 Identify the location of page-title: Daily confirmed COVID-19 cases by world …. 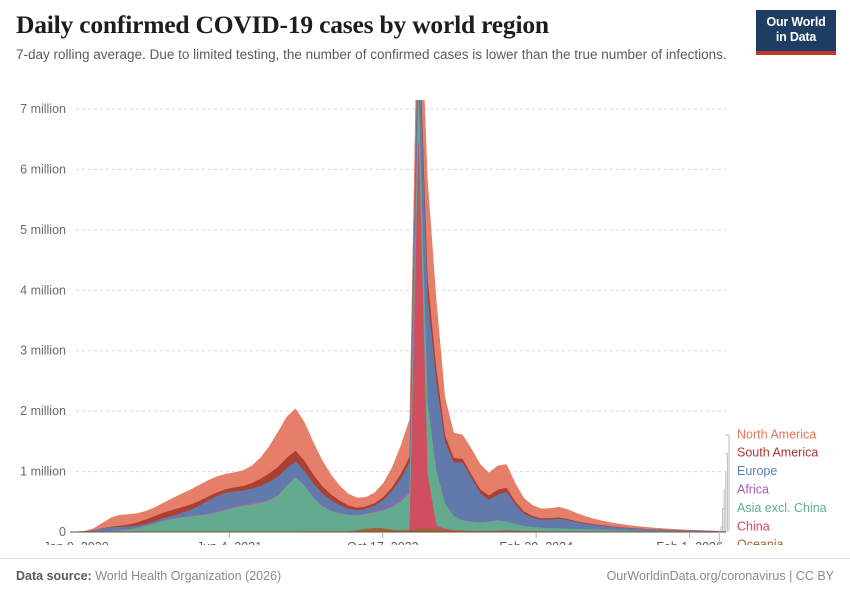
(282, 24).